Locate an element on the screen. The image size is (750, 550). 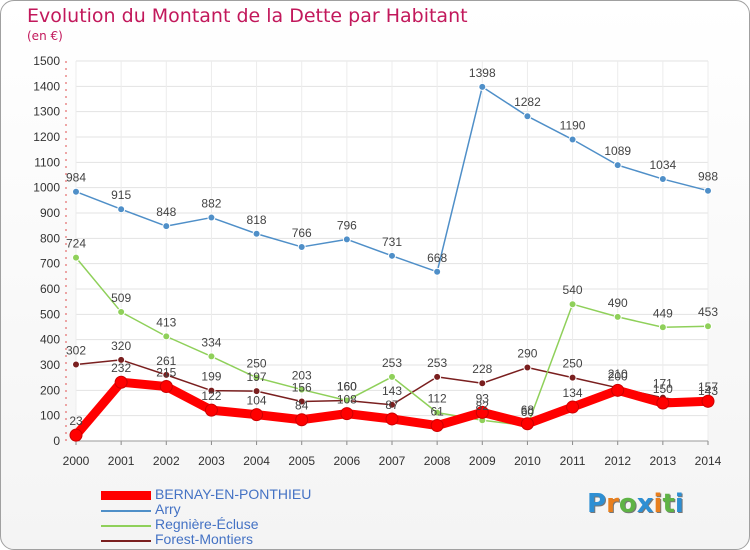
y-tick-label: 500 is located at coordinates (50, 314).